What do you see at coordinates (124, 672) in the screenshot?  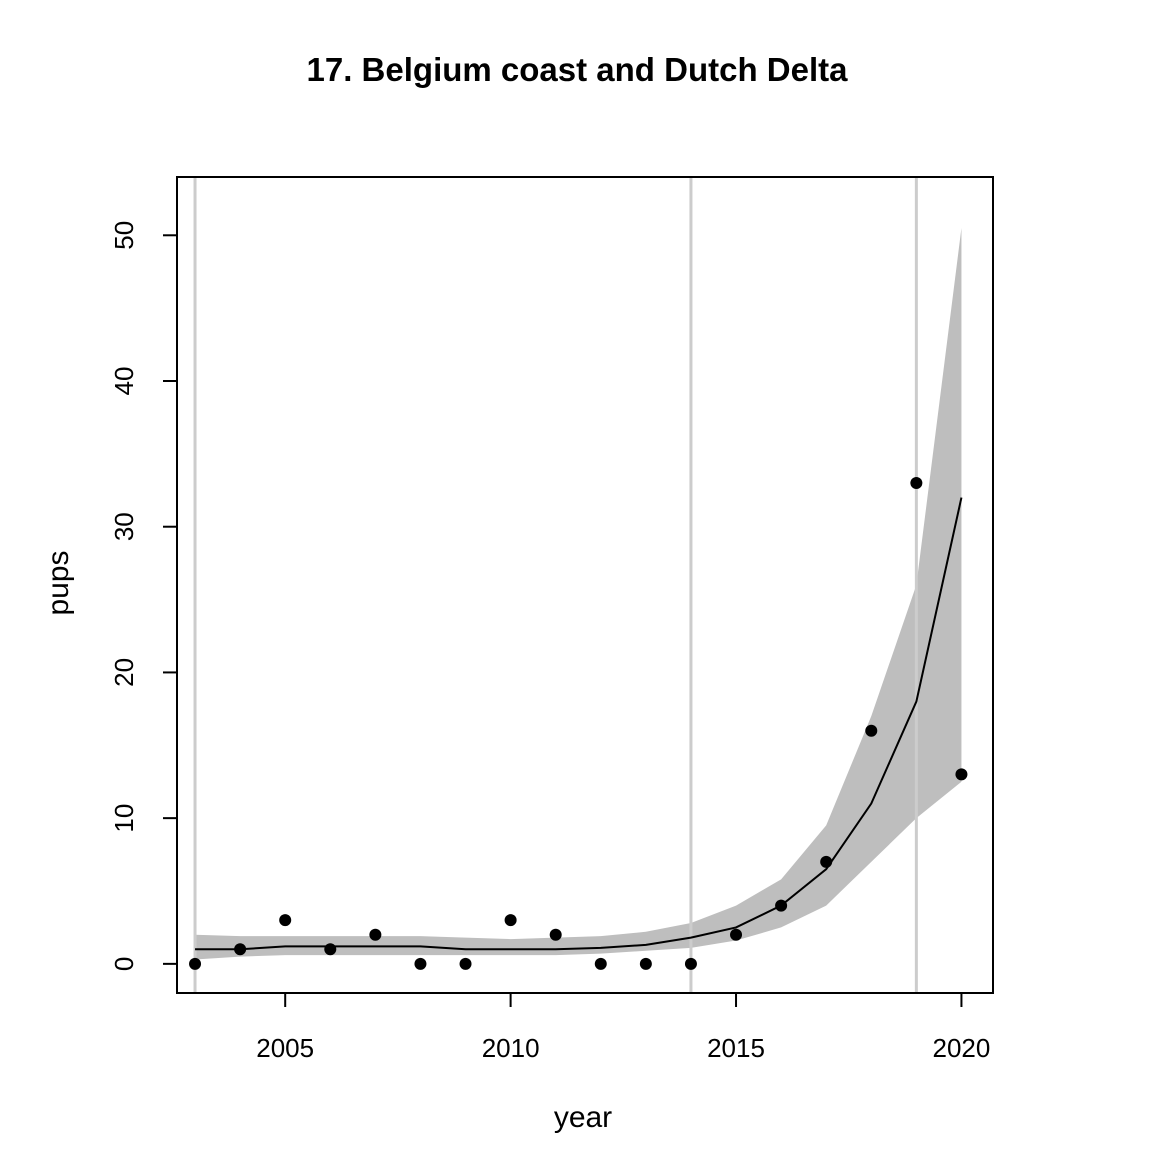 I see `y-tick-label: 20` at bounding box center [124, 672].